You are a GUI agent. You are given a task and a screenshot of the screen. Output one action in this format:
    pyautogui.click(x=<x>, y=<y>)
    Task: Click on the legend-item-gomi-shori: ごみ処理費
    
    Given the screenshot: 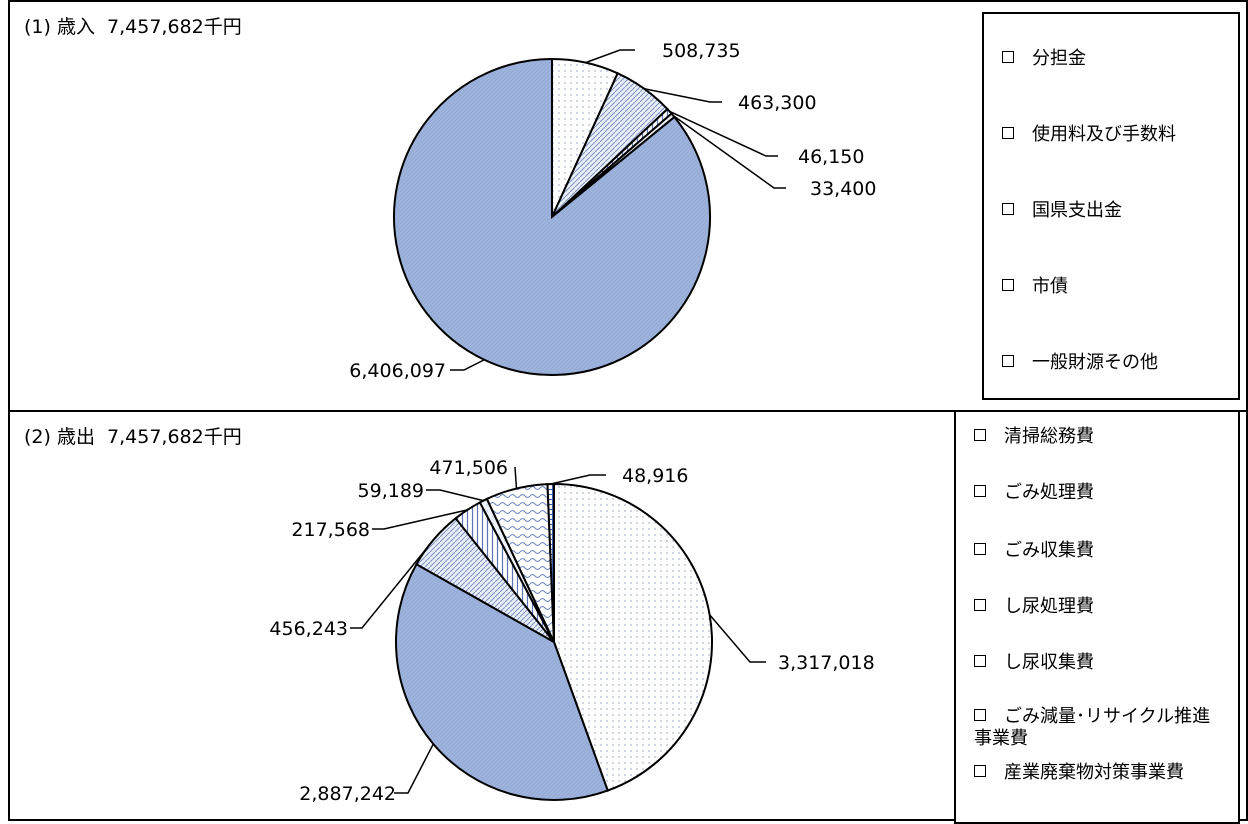 What is the action you would take?
    pyautogui.click(x=1034, y=493)
    